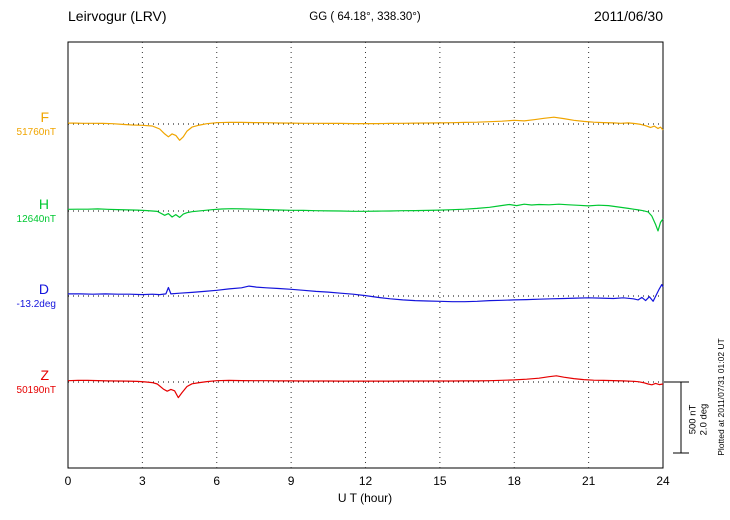 The height and width of the screenshot is (520, 730). What do you see at coordinates (28, 211) in the screenshot?
I see `trace-label-H: H 12640nT` at bounding box center [28, 211].